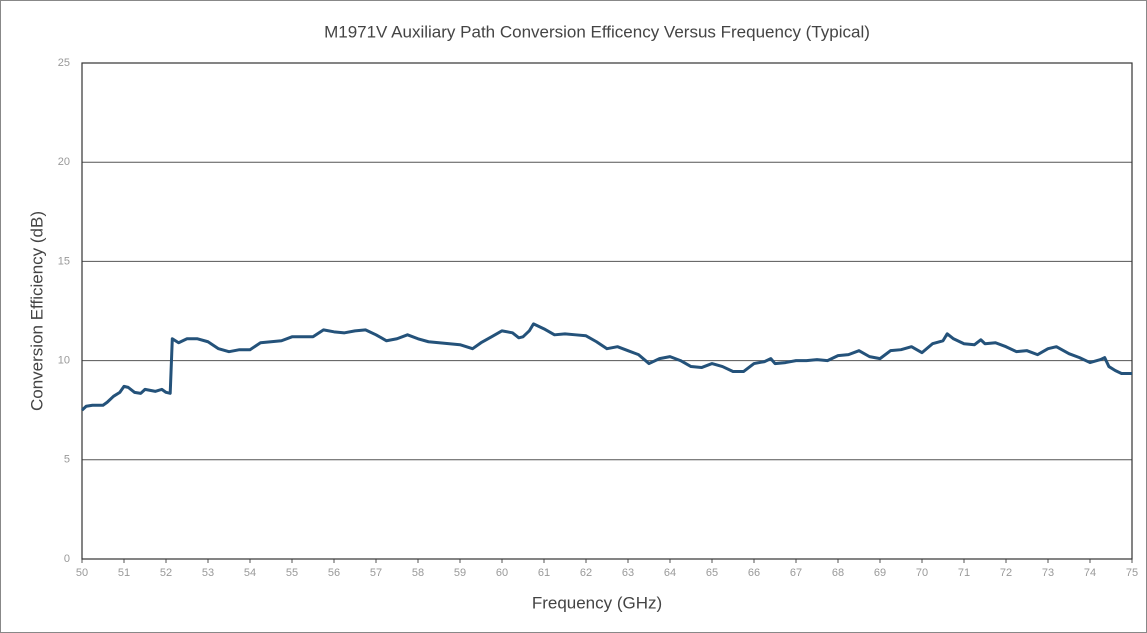  I want to click on x-tick-label: 68, so click(838, 573).